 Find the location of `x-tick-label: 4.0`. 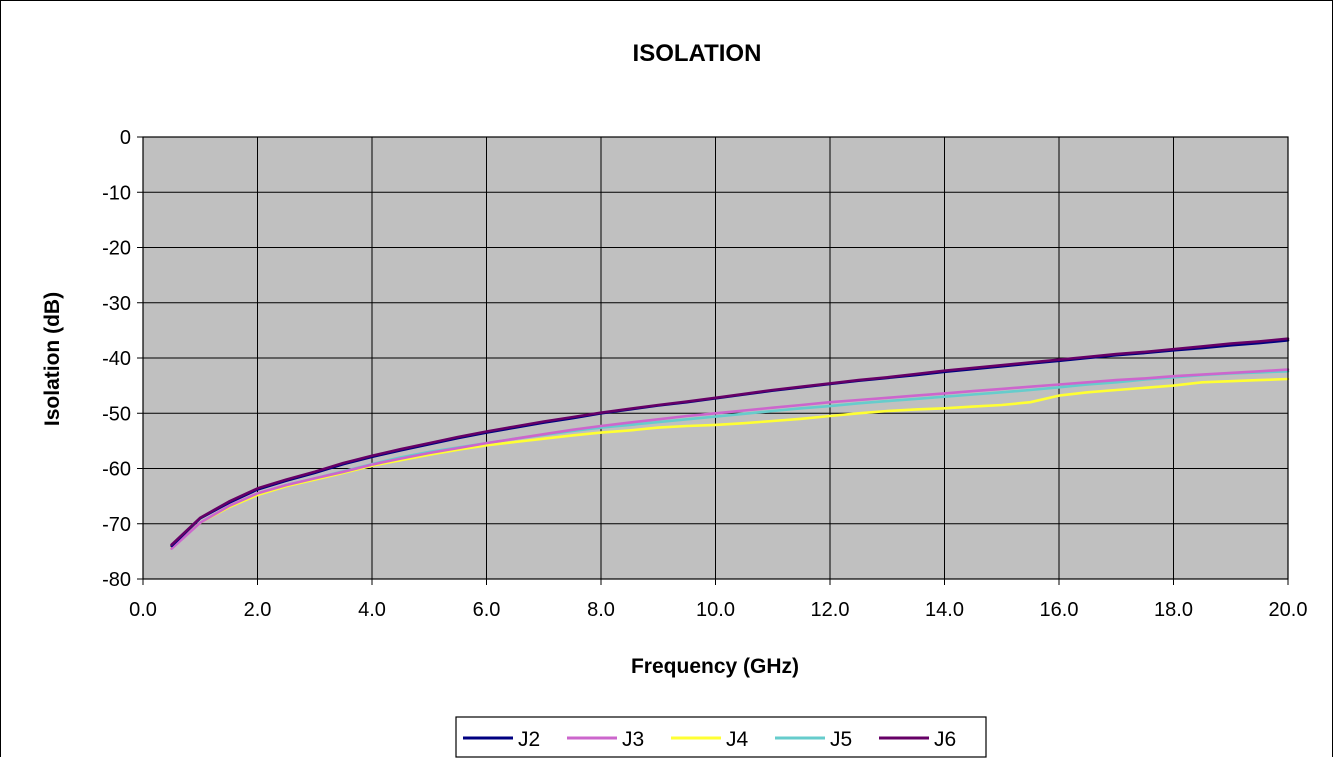

x-tick-label: 4.0 is located at coordinates (372, 610).